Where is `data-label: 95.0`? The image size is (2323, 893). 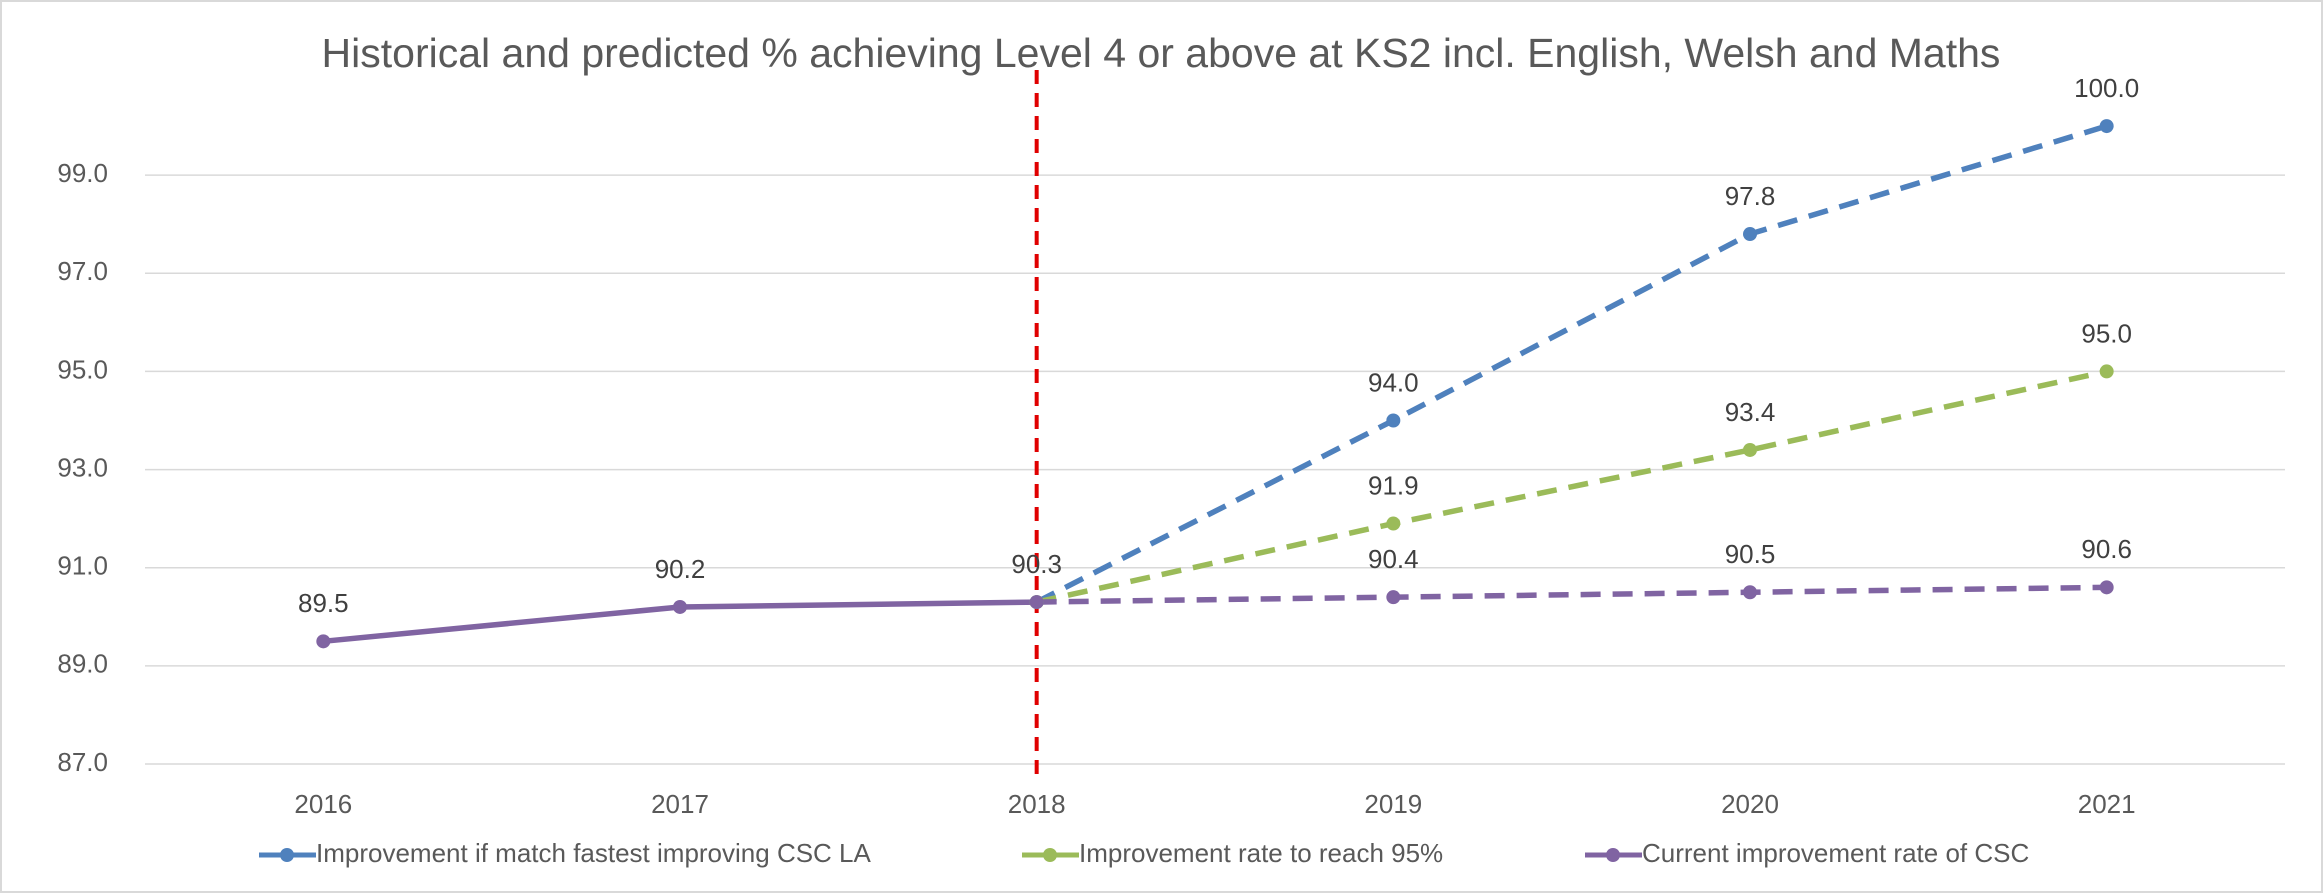
data-label: 95.0 is located at coordinates (2106, 333).